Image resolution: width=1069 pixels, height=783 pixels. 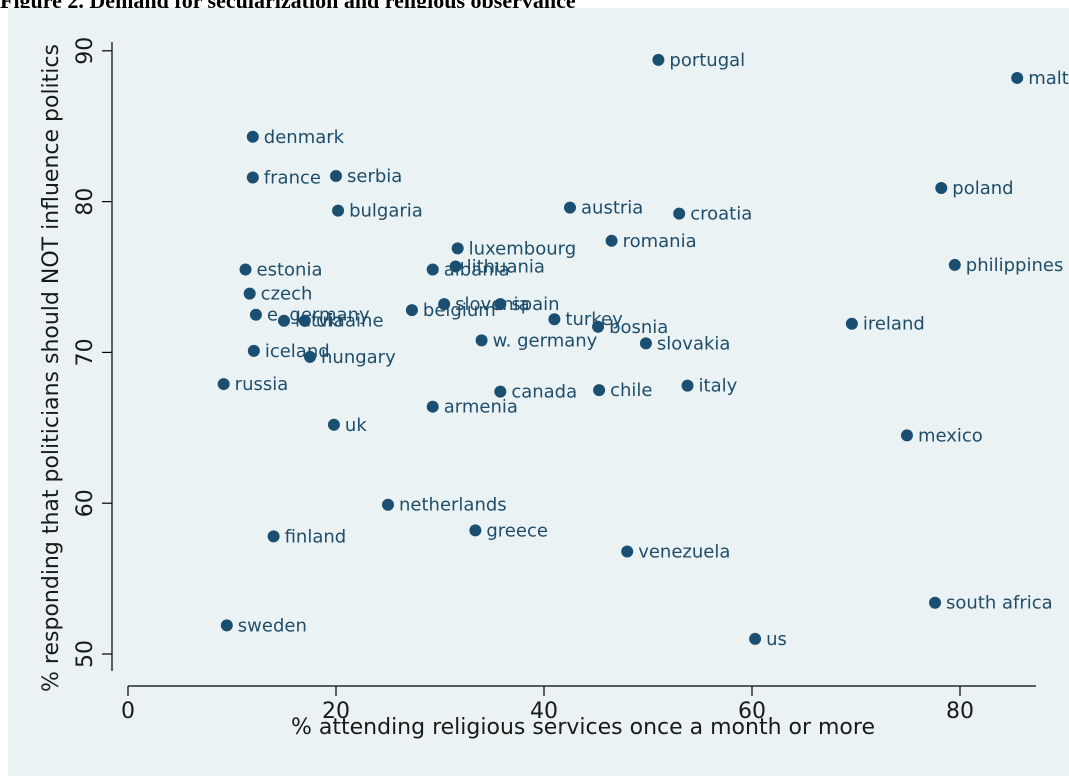 I want to click on data-point-label: venezuela, so click(x=684, y=551).